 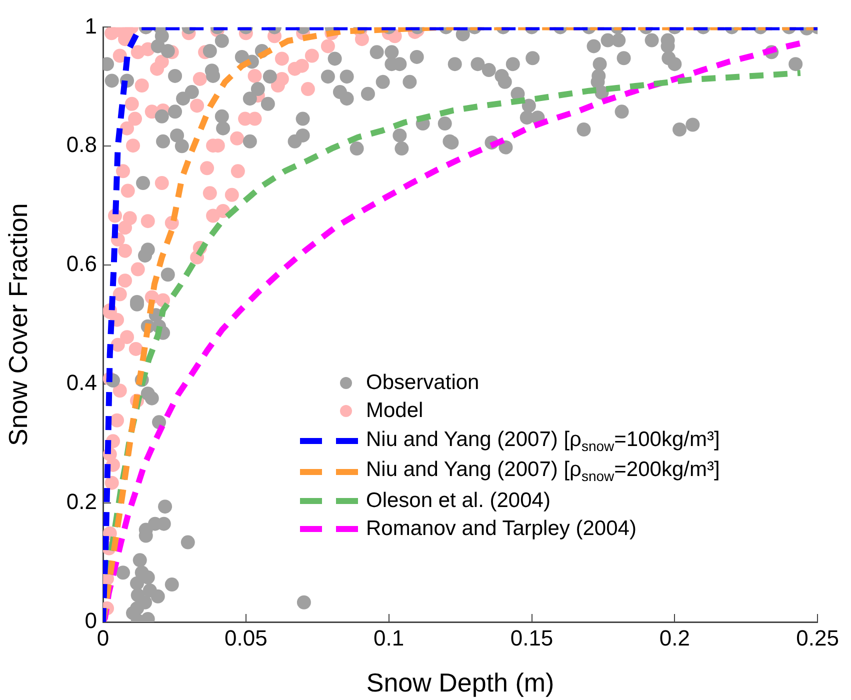 I want to click on legend-label: Observation, so click(x=423, y=383).